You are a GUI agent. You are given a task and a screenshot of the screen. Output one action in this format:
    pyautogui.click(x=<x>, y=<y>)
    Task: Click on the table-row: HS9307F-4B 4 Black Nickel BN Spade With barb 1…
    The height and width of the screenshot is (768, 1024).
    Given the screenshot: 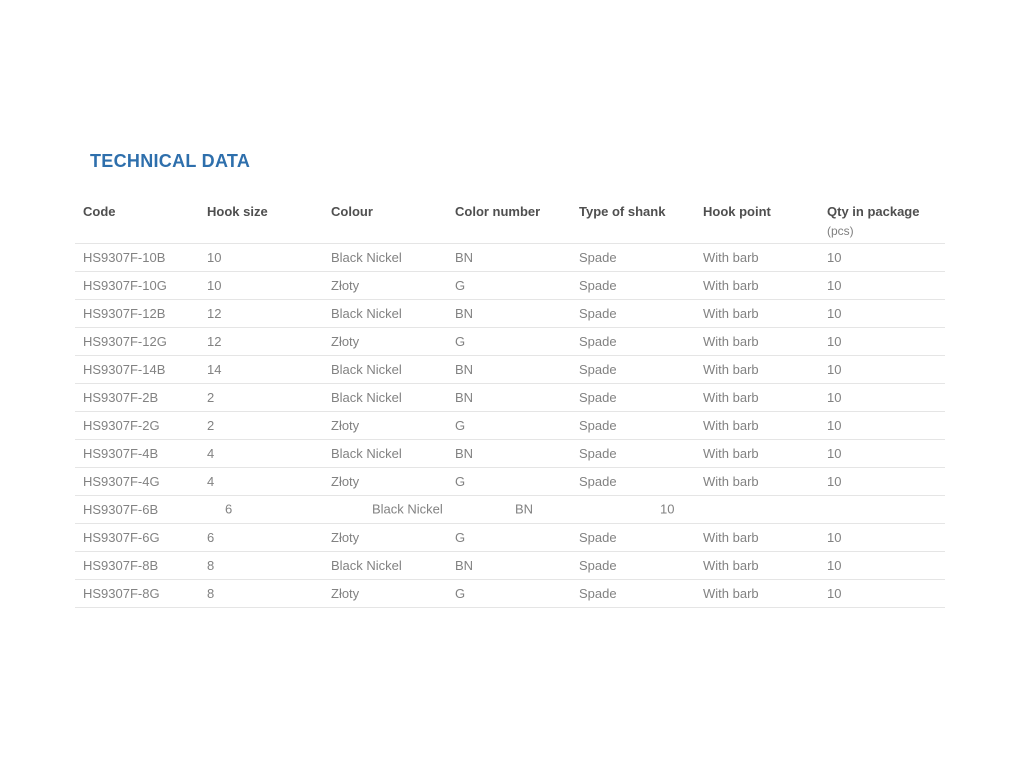 What is the action you would take?
    pyautogui.click(x=510, y=454)
    